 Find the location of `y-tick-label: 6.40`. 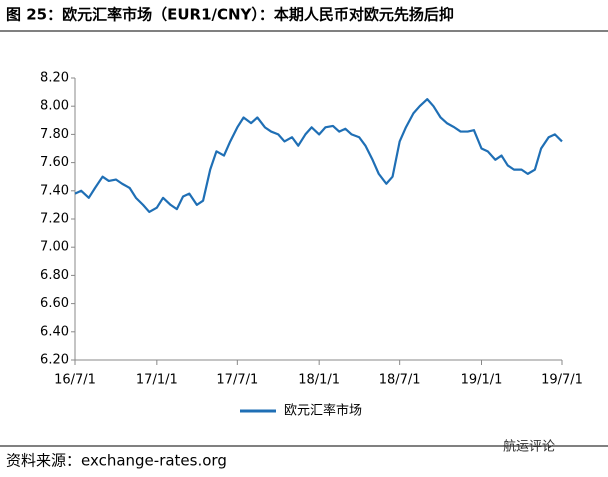

y-tick-label: 6.40 is located at coordinates (54, 331).